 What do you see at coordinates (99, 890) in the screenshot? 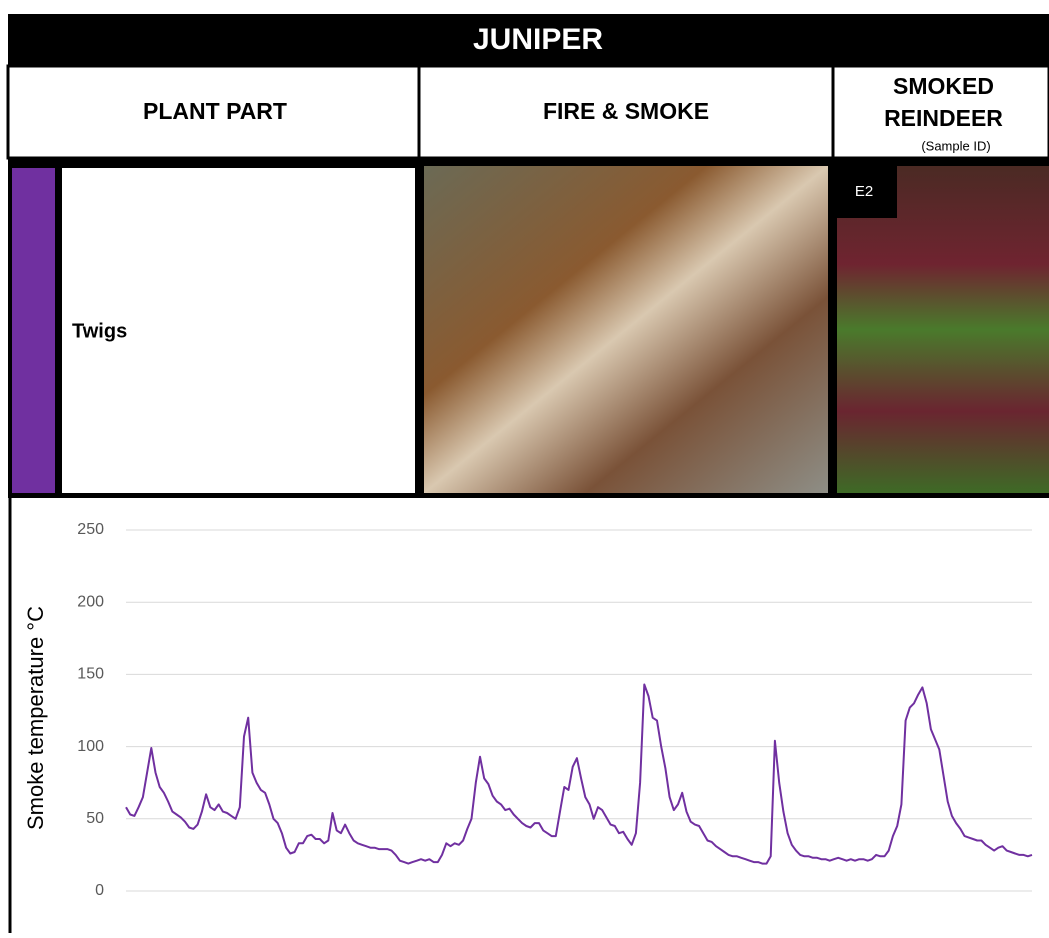
I see `y-tick-label: 0` at bounding box center [99, 890].